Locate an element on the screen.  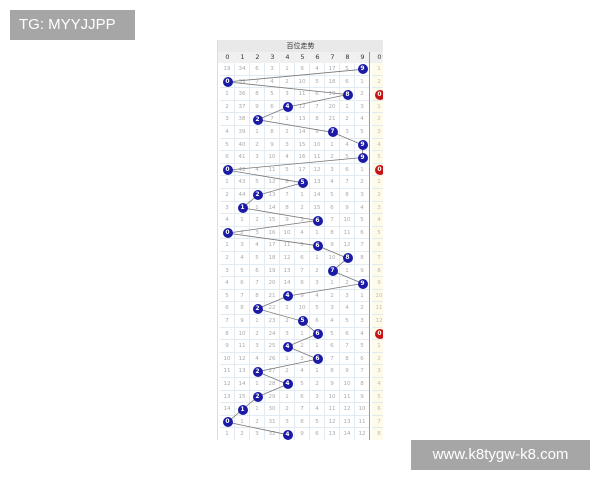
cell: 21 is located at coordinates (272, 296).